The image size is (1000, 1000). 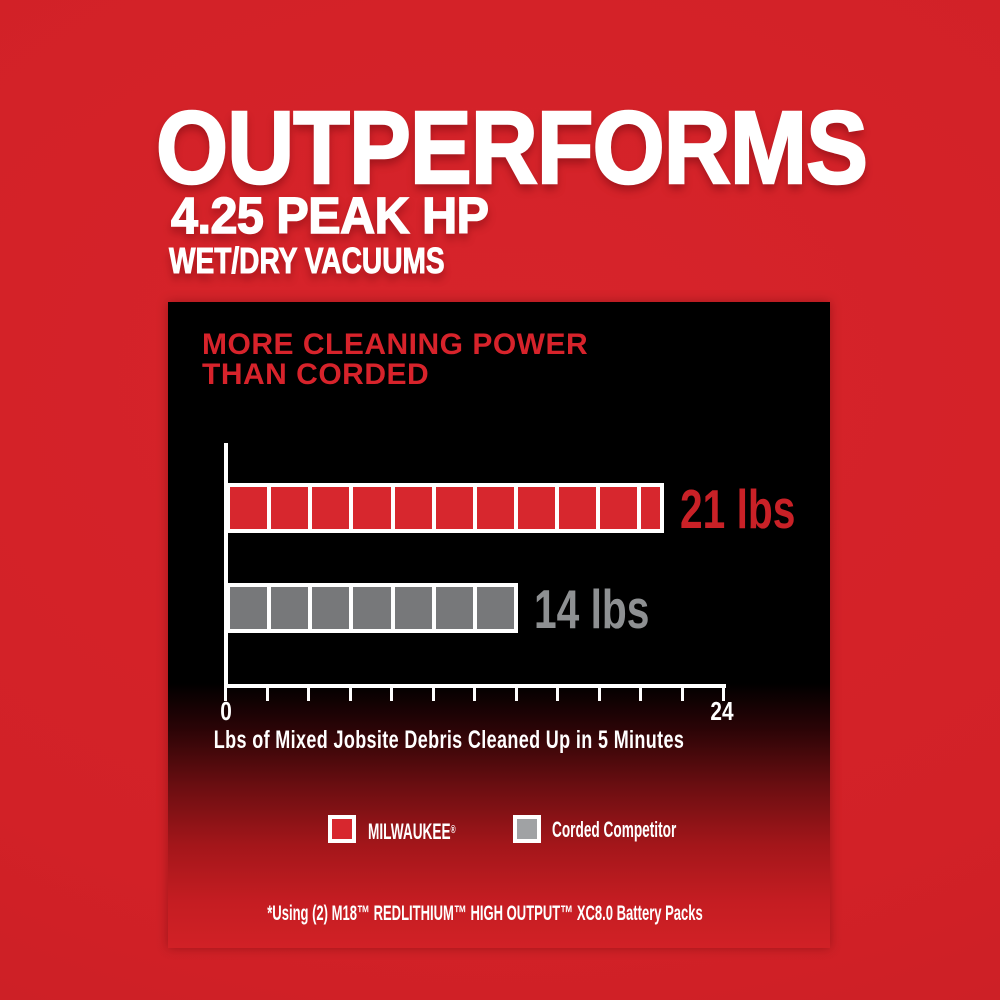 I want to click on bar-row-milwaukee, so click(x=445, y=508).